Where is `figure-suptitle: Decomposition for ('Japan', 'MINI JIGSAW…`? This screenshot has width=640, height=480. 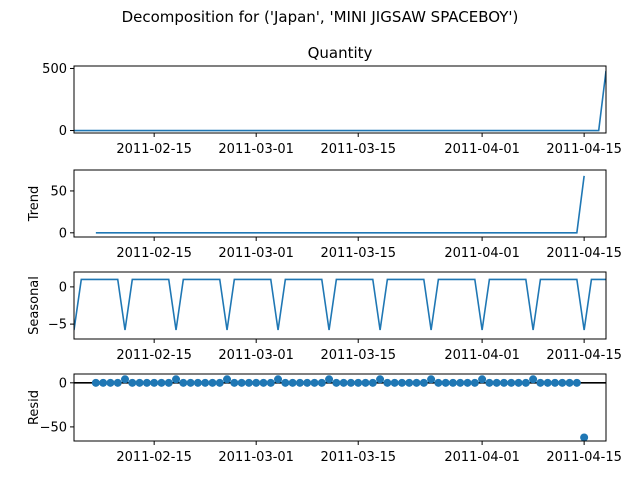
figure-suptitle: Decomposition for ('Japan', 'MINI JIGSAW… is located at coordinates (320, 17).